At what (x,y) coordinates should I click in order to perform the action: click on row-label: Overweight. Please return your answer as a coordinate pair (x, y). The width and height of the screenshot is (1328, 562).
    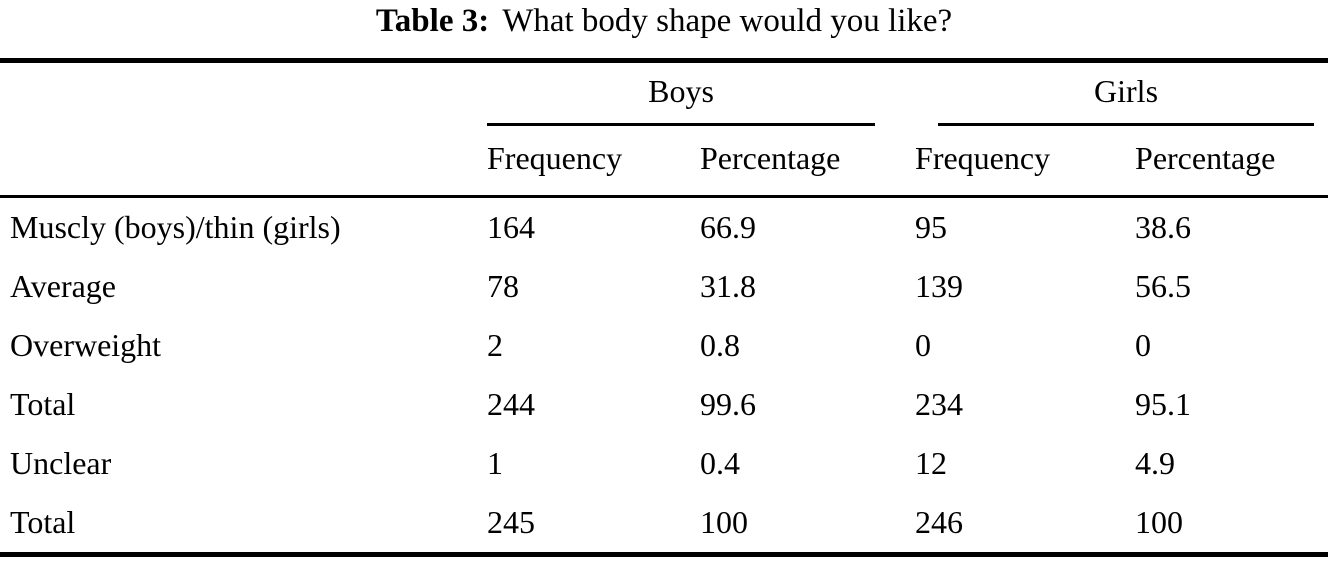
    Looking at the image, I should click on (86, 344).